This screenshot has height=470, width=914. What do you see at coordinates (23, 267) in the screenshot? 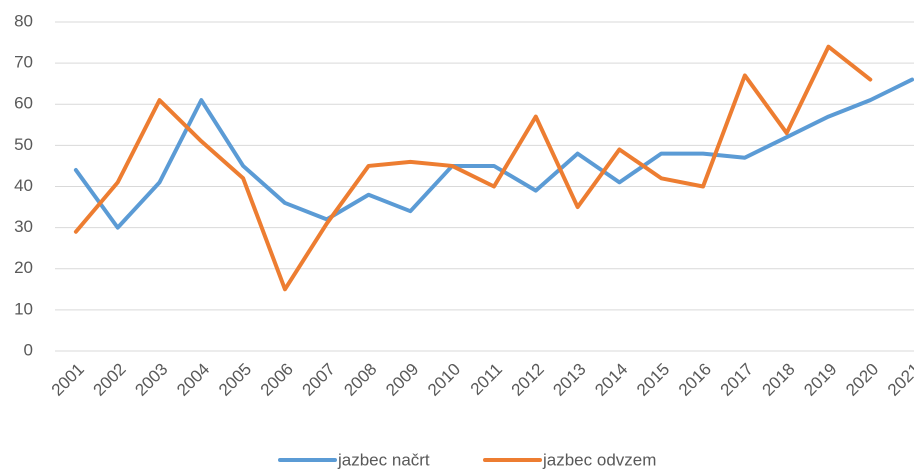
I see `y-tick-label: 20` at bounding box center [23, 267].